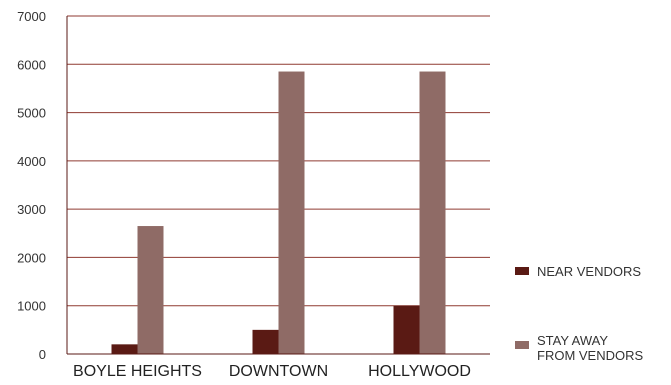 The height and width of the screenshot is (385, 671). I want to click on y-tick-label: 0, so click(42, 354).